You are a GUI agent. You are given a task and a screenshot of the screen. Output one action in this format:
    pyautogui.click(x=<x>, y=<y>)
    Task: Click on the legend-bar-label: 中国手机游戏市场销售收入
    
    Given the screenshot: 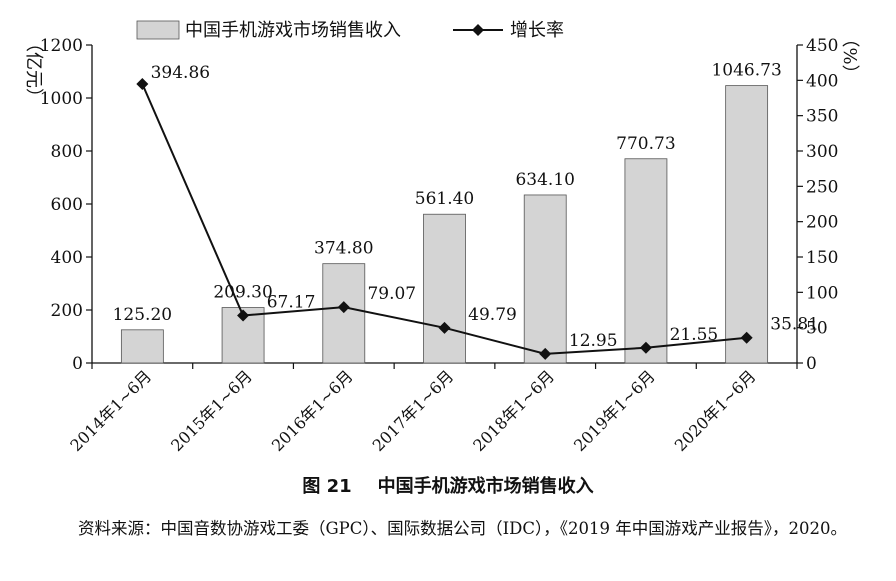 What is the action you would take?
    pyautogui.click(x=293, y=30)
    